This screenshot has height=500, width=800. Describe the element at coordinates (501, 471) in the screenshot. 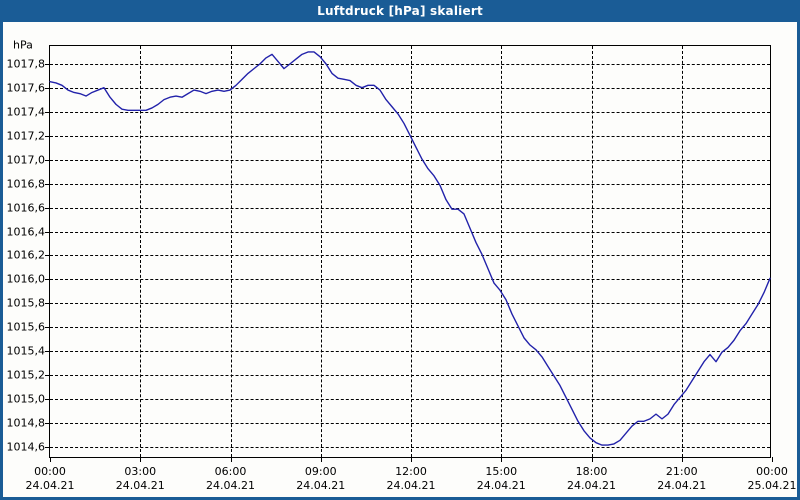

I see `x-axis-tick-time: 15:00` at that location.